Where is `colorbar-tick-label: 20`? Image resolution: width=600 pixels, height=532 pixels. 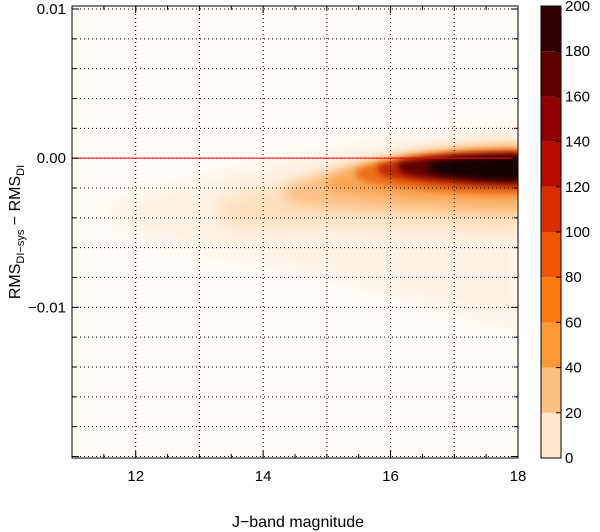
colorbar-tick-label: 20 is located at coordinates (573, 413).